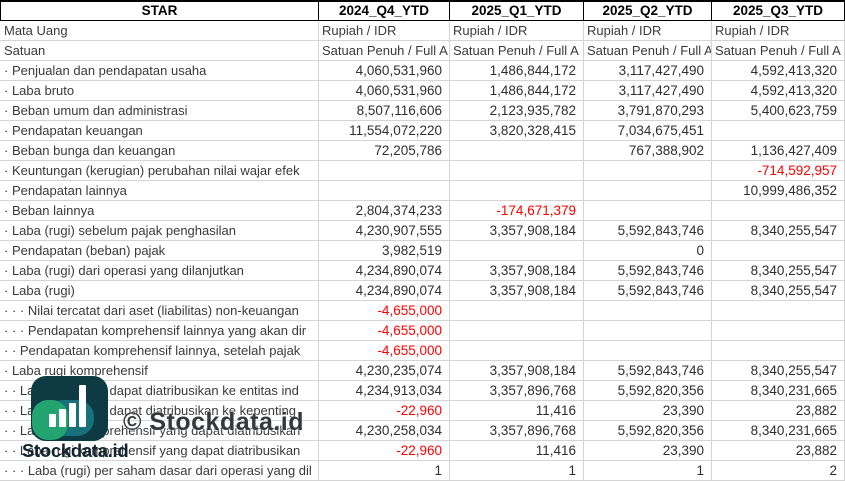  I want to click on value-cell: 1,136,427,409, so click(778, 151).